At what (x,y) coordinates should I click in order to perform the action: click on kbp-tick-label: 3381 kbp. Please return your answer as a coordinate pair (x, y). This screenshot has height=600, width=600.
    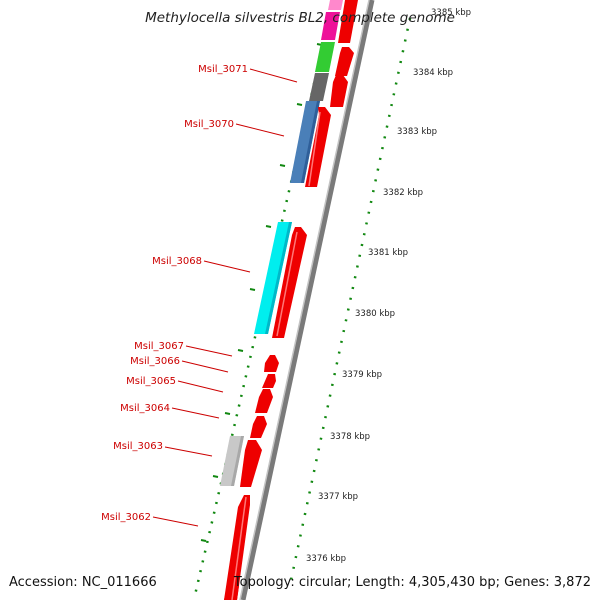
    Looking at the image, I should click on (388, 253).